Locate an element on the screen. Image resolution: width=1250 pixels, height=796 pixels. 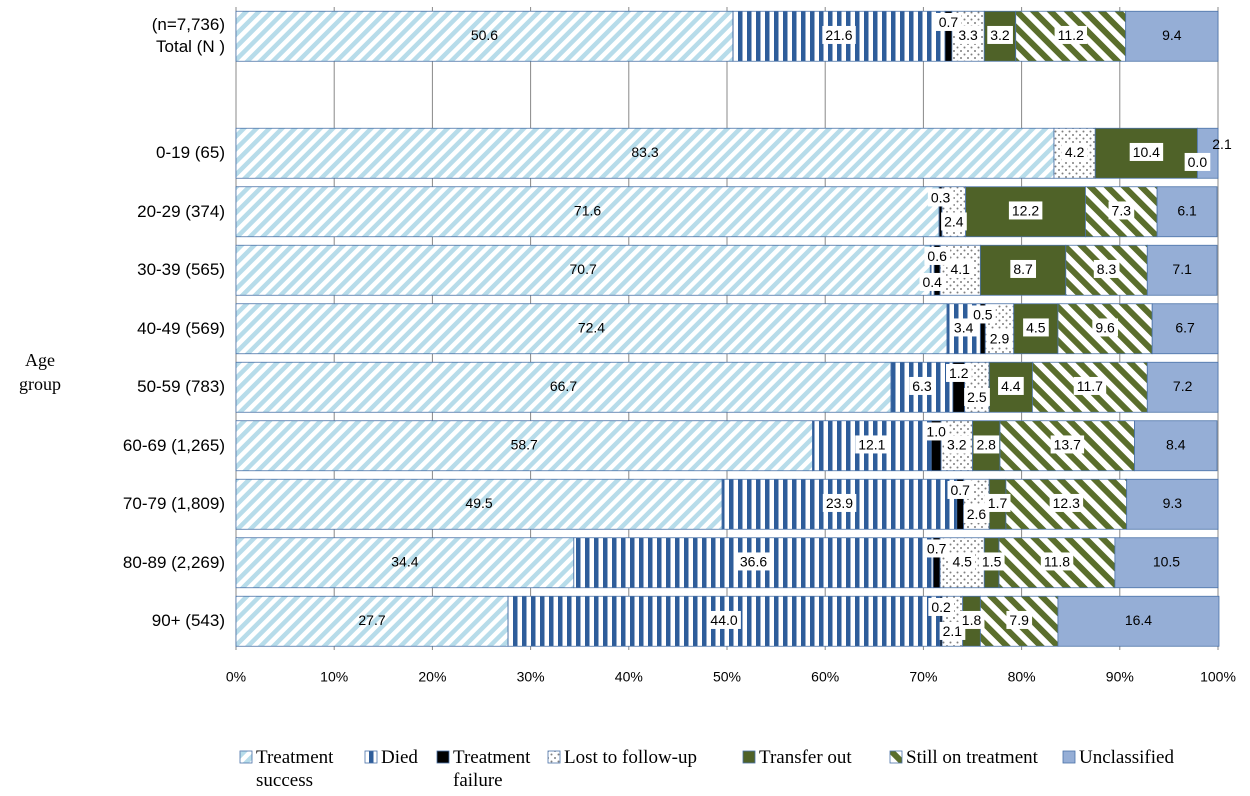
data-label: 12.2 is located at coordinates (1025, 210).